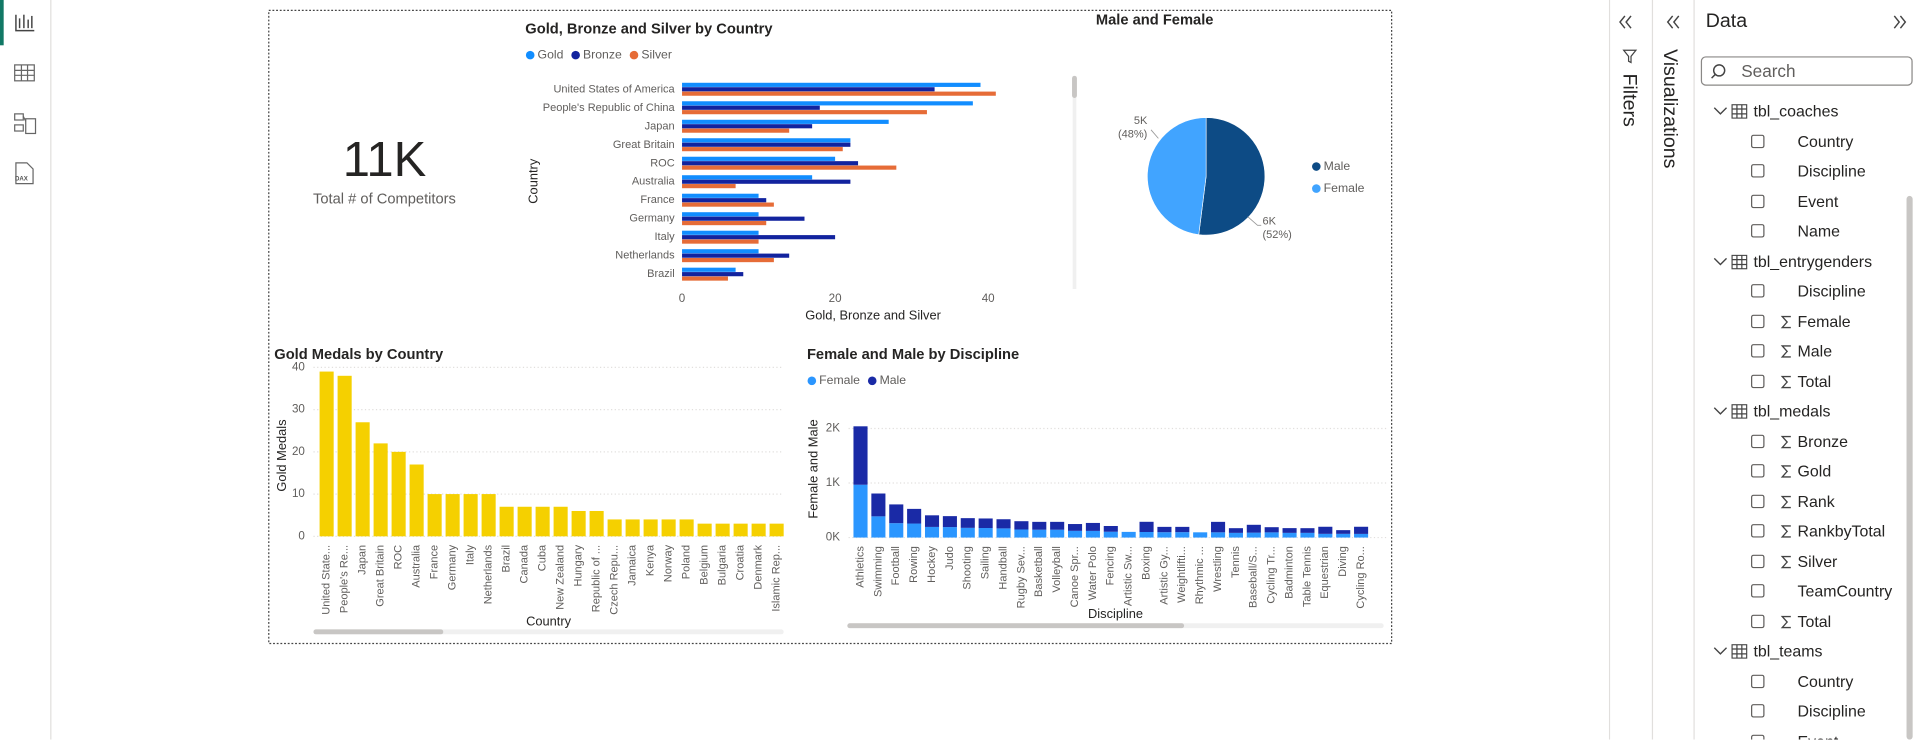 The height and width of the screenshot is (740, 1920). I want to click on filters-icons, so click(1628, 39).